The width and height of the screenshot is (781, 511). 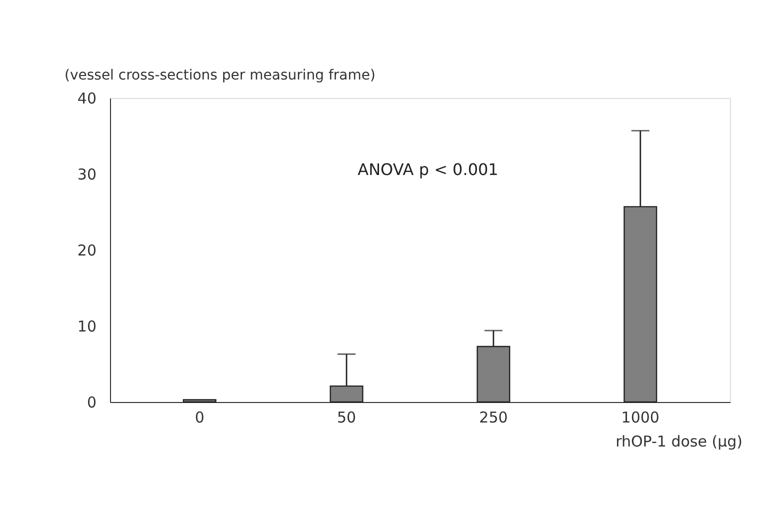 I want to click on x-tick-label: 250, so click(x=493, y=417).